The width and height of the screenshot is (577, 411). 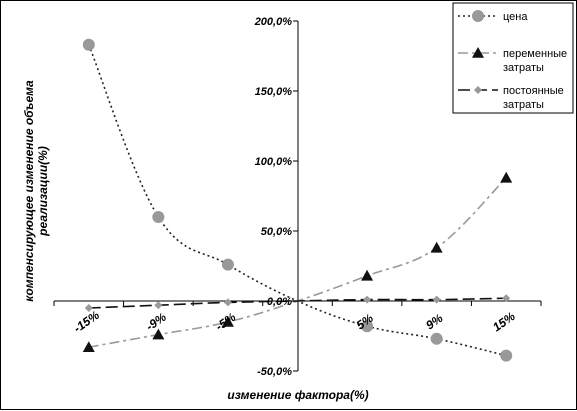 What do you see at coordinates (533, 91) in the screenshot?
I see `legend-label-line: постоянные` at bounding box center [533, 91].